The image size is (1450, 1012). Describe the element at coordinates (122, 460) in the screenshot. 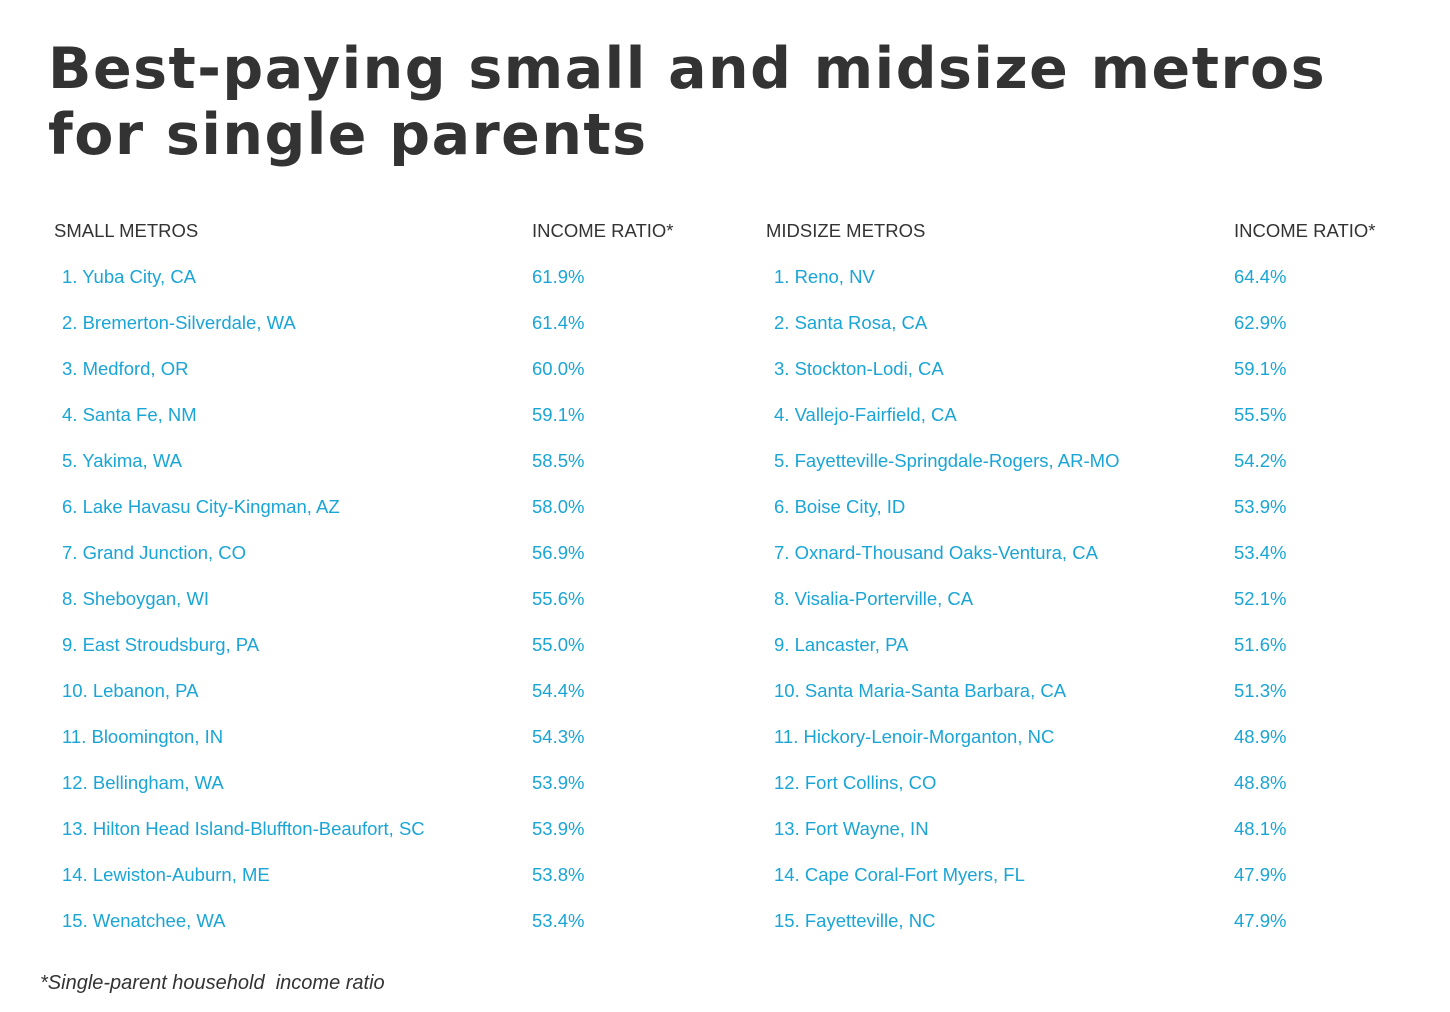

I see `metro-name: 5. Yakima, WA` at that location.